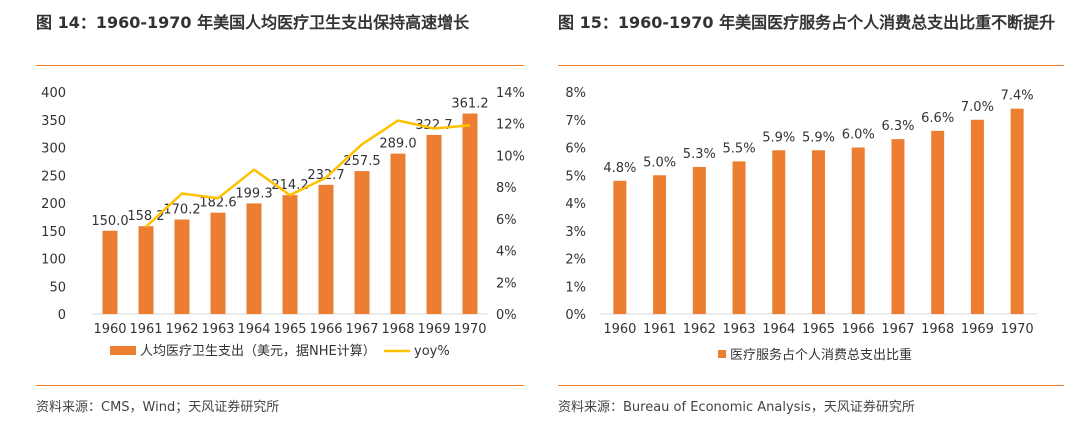 The width and height of the screenshot is (1080, 427). What do you see at coordinates (181, 210) in the screenshot?
I see `bar-value-label: 170.2` at bounding box center [181, 210].